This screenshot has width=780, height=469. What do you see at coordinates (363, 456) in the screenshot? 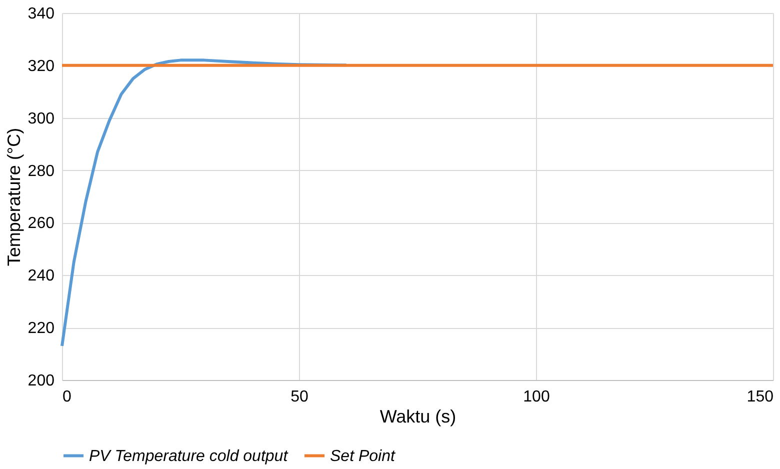
I see `legend-label: Set Point` at bounding box center [363, 456].